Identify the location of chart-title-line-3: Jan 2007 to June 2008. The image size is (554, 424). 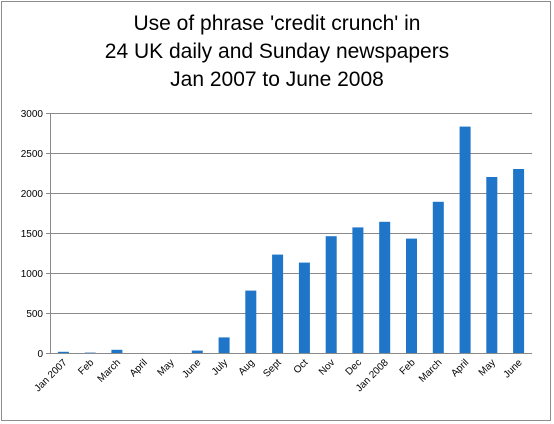
(277, 79).